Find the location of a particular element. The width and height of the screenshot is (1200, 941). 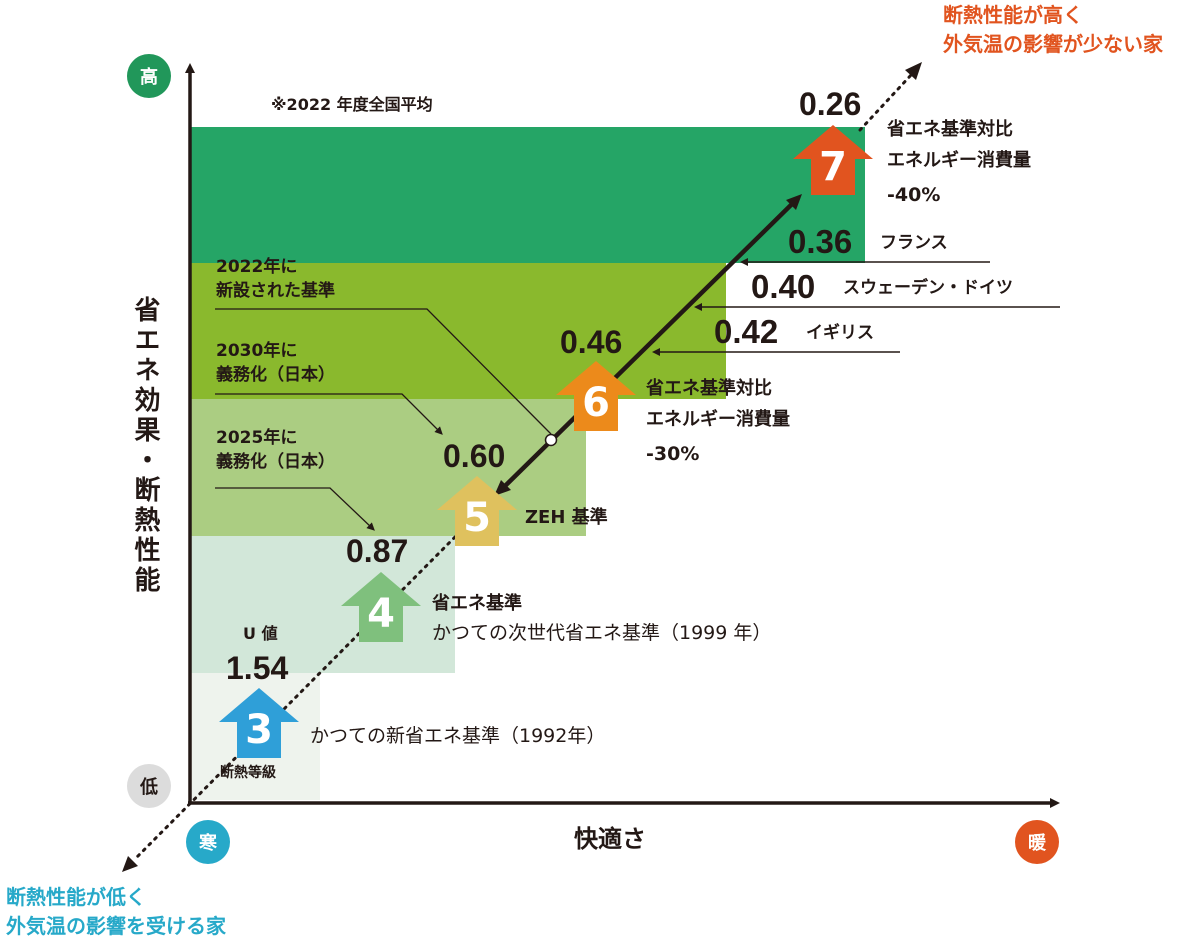

country-value-france: 0.36 is located at coordinates (820, 241).